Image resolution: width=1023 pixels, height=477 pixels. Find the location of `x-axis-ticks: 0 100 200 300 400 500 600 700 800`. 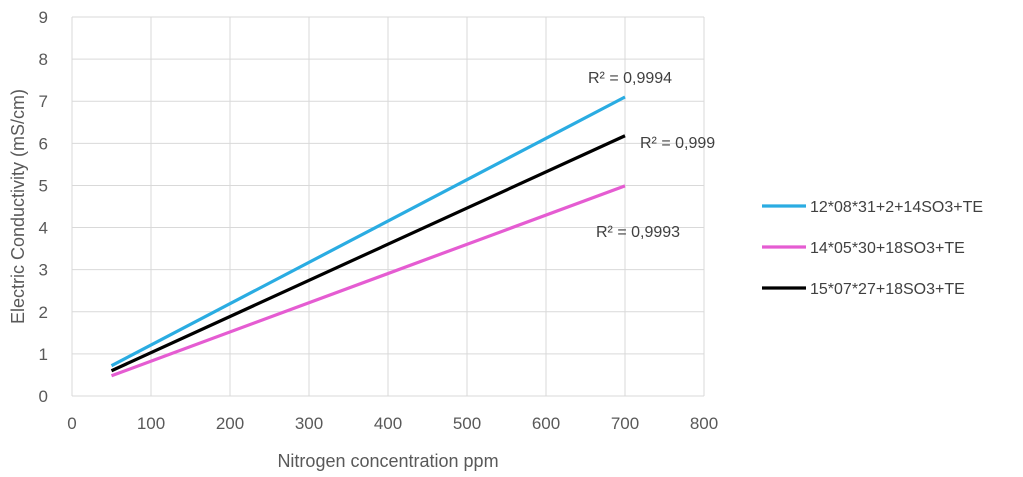

x-axis-ticks: 0 100 200 300 400 500 600 700 800 is located at coordinates (392, 423).